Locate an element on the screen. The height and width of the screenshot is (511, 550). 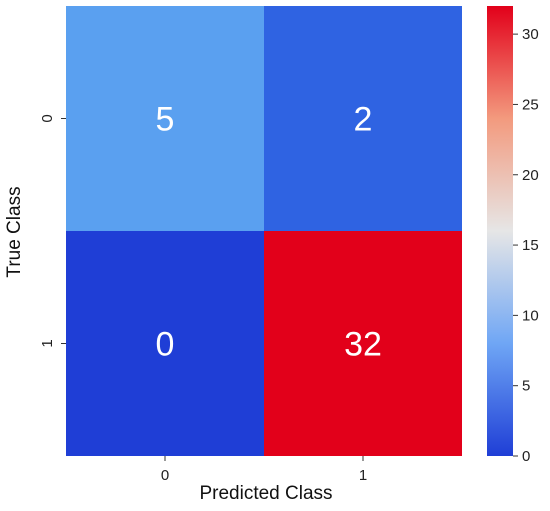
colorbar-tick-label-2: 10 is located at coordinates (530, 315).